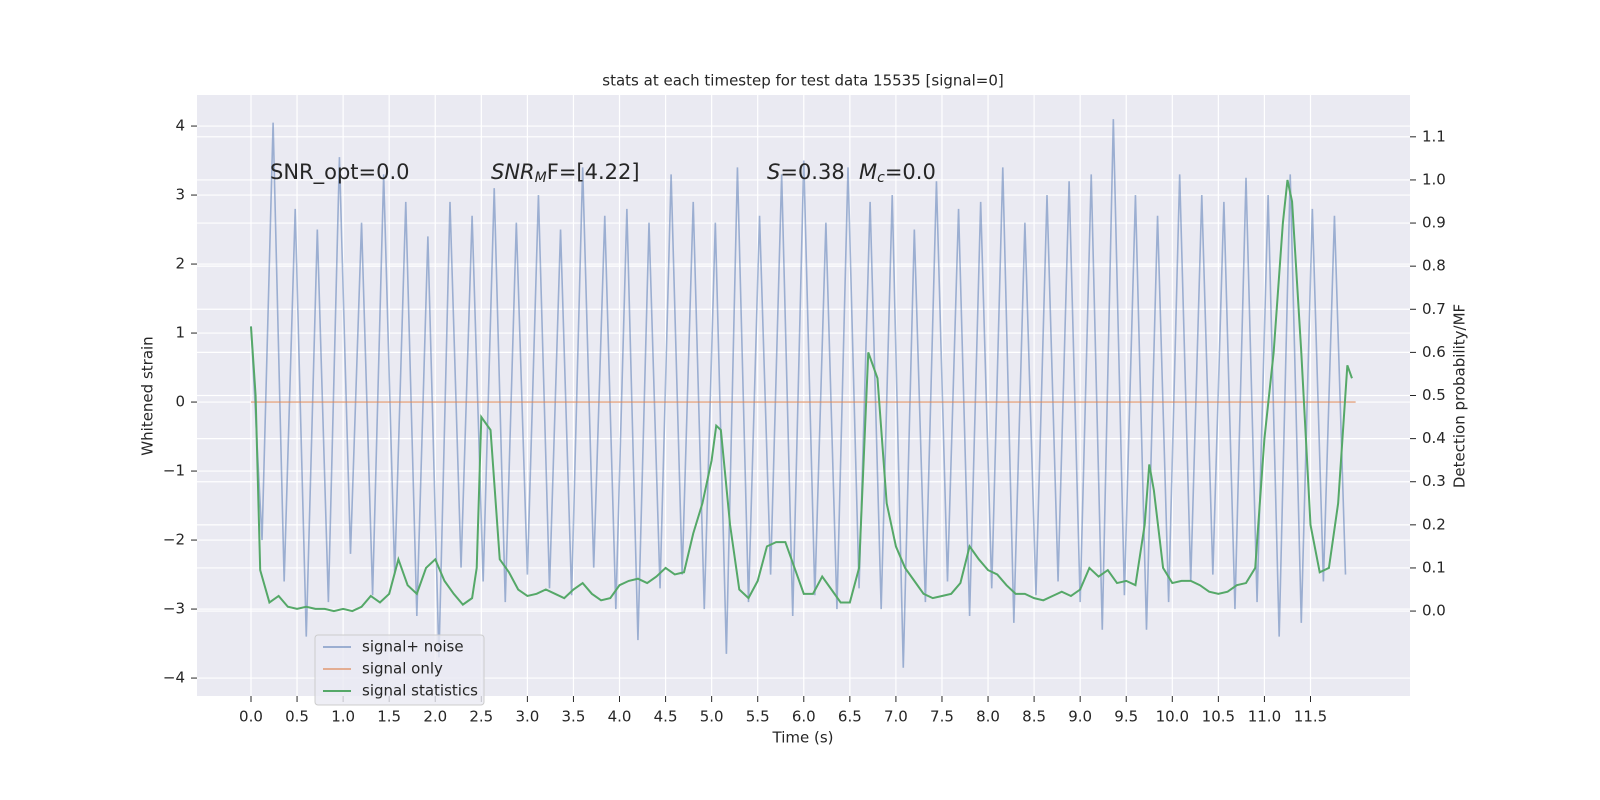 This screenshot has width=1600, height=800. I want to click on x-tick-label: 11.0, so click(1264, 717).